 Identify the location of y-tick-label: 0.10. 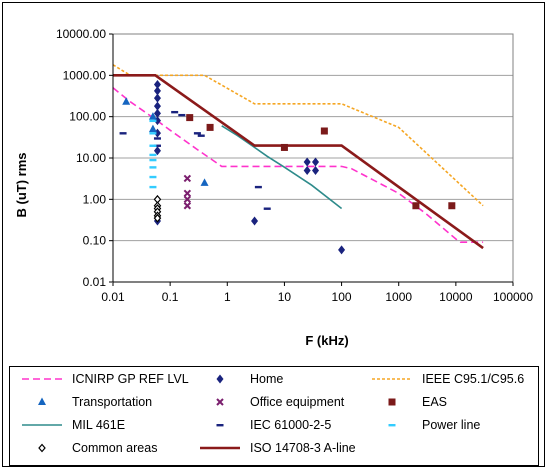
(95, 241).